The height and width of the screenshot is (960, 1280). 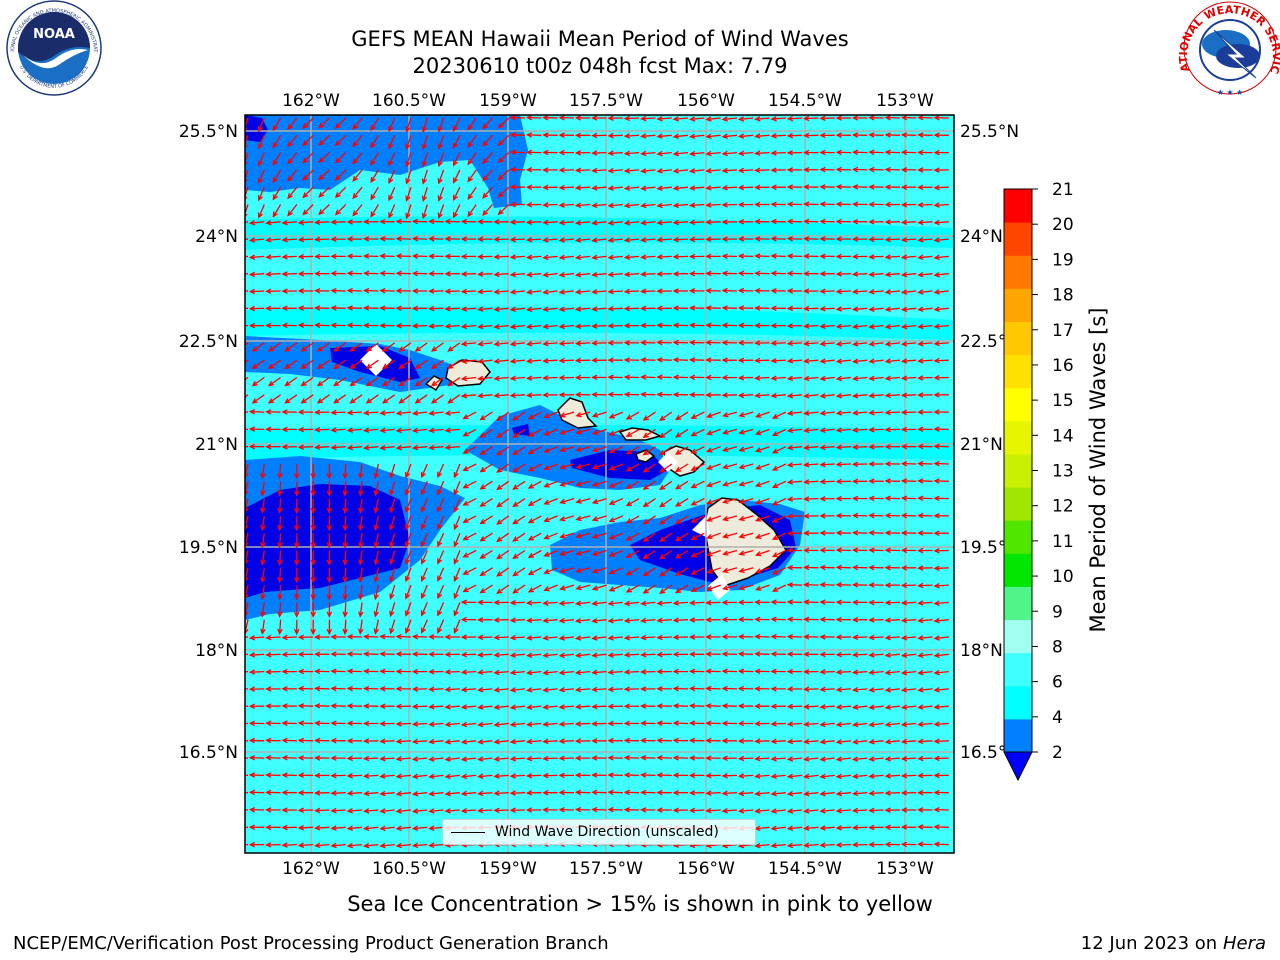 What do you see at coordinates (1135, 943) in the screenshot?
I see `run-date: 12 Jun 2023` at bounding box center [1135, 943].